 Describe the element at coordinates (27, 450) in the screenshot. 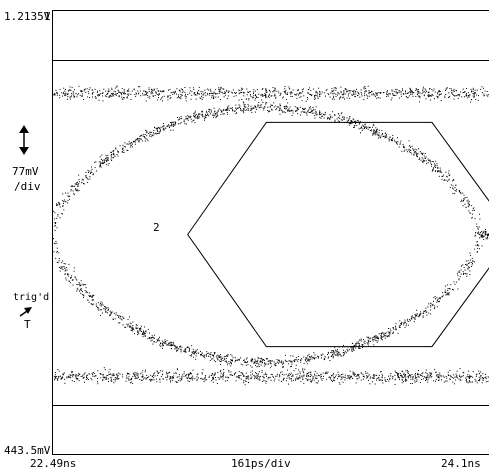

I see `y-bottom-label: 443.5mV` at that location.